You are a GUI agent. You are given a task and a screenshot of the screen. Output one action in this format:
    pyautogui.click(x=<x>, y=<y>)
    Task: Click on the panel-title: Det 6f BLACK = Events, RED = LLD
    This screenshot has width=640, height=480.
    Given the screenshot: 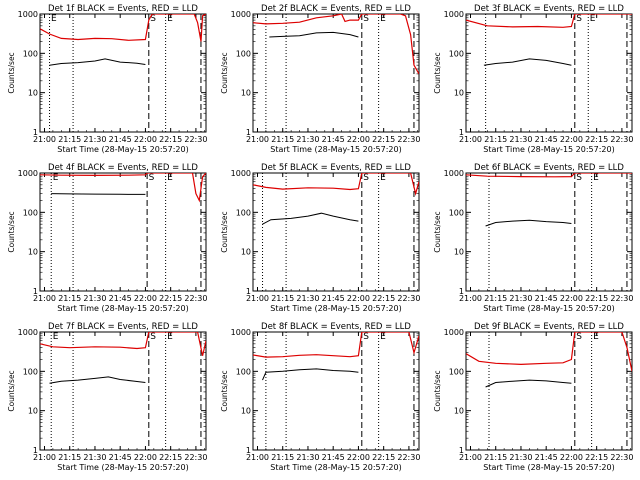 What is the action you would take?
    pyautogui.click(x=549, y=168)
    